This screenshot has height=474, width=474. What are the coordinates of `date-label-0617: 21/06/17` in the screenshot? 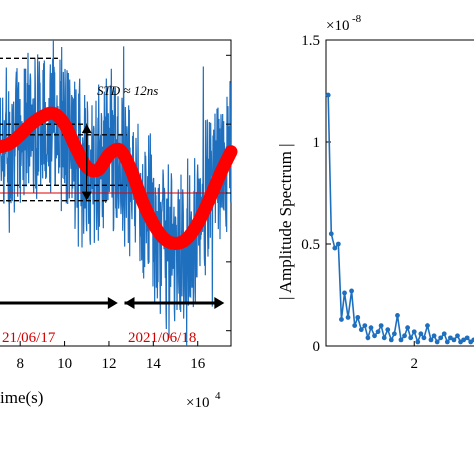 It's located at (29, 338).